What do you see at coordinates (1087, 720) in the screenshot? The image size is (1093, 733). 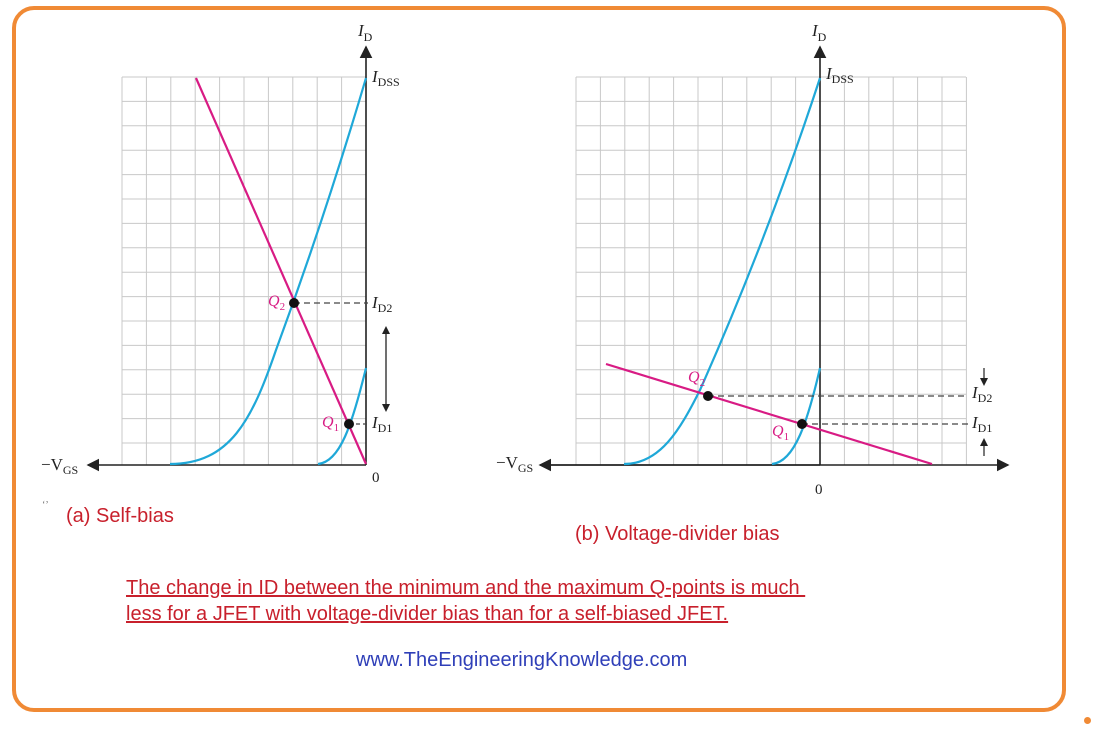 I see `corner-dot` at bounding box center [1087, 720].